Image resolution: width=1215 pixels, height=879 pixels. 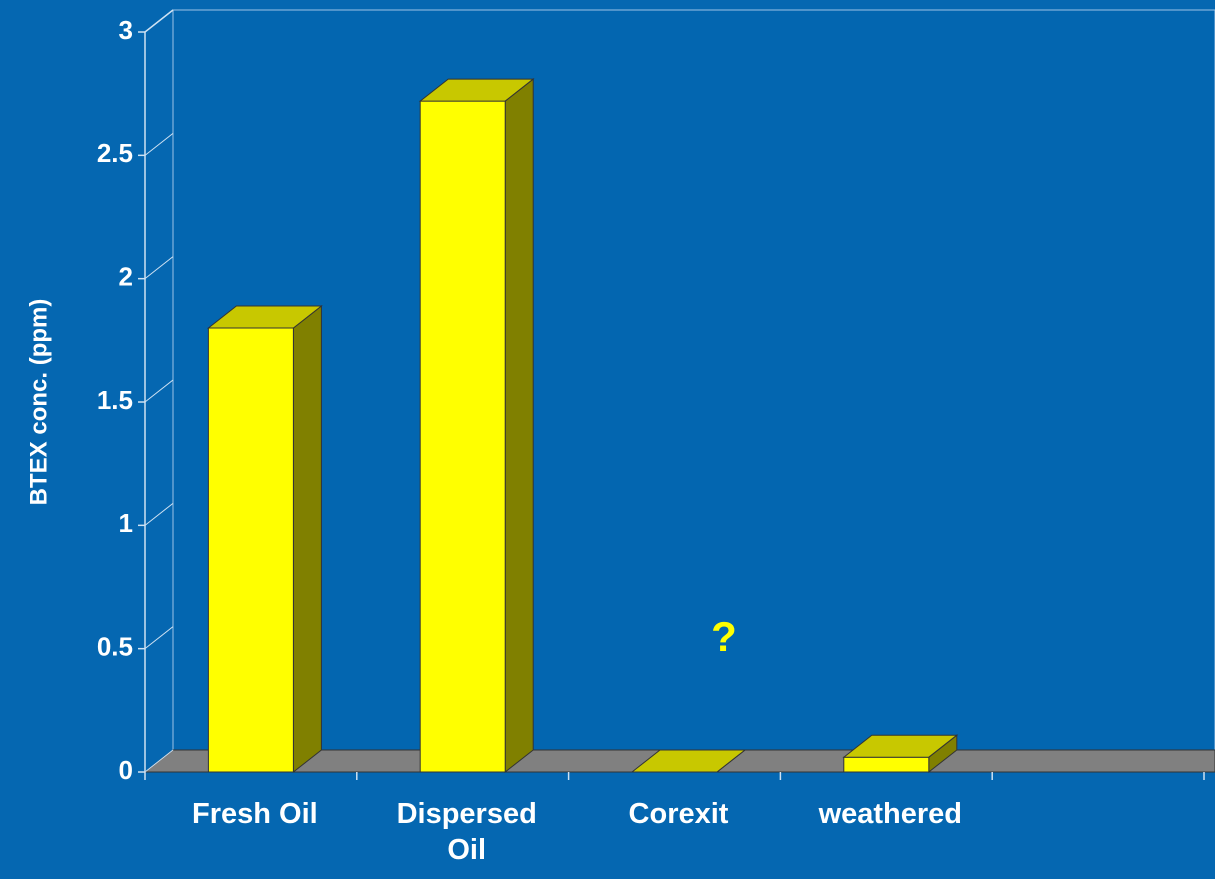 What do you see at coordinates (255, 814) in the screenshot?
I see `x-tick-label: Fresh Oil` at bounding box center [255, 814].